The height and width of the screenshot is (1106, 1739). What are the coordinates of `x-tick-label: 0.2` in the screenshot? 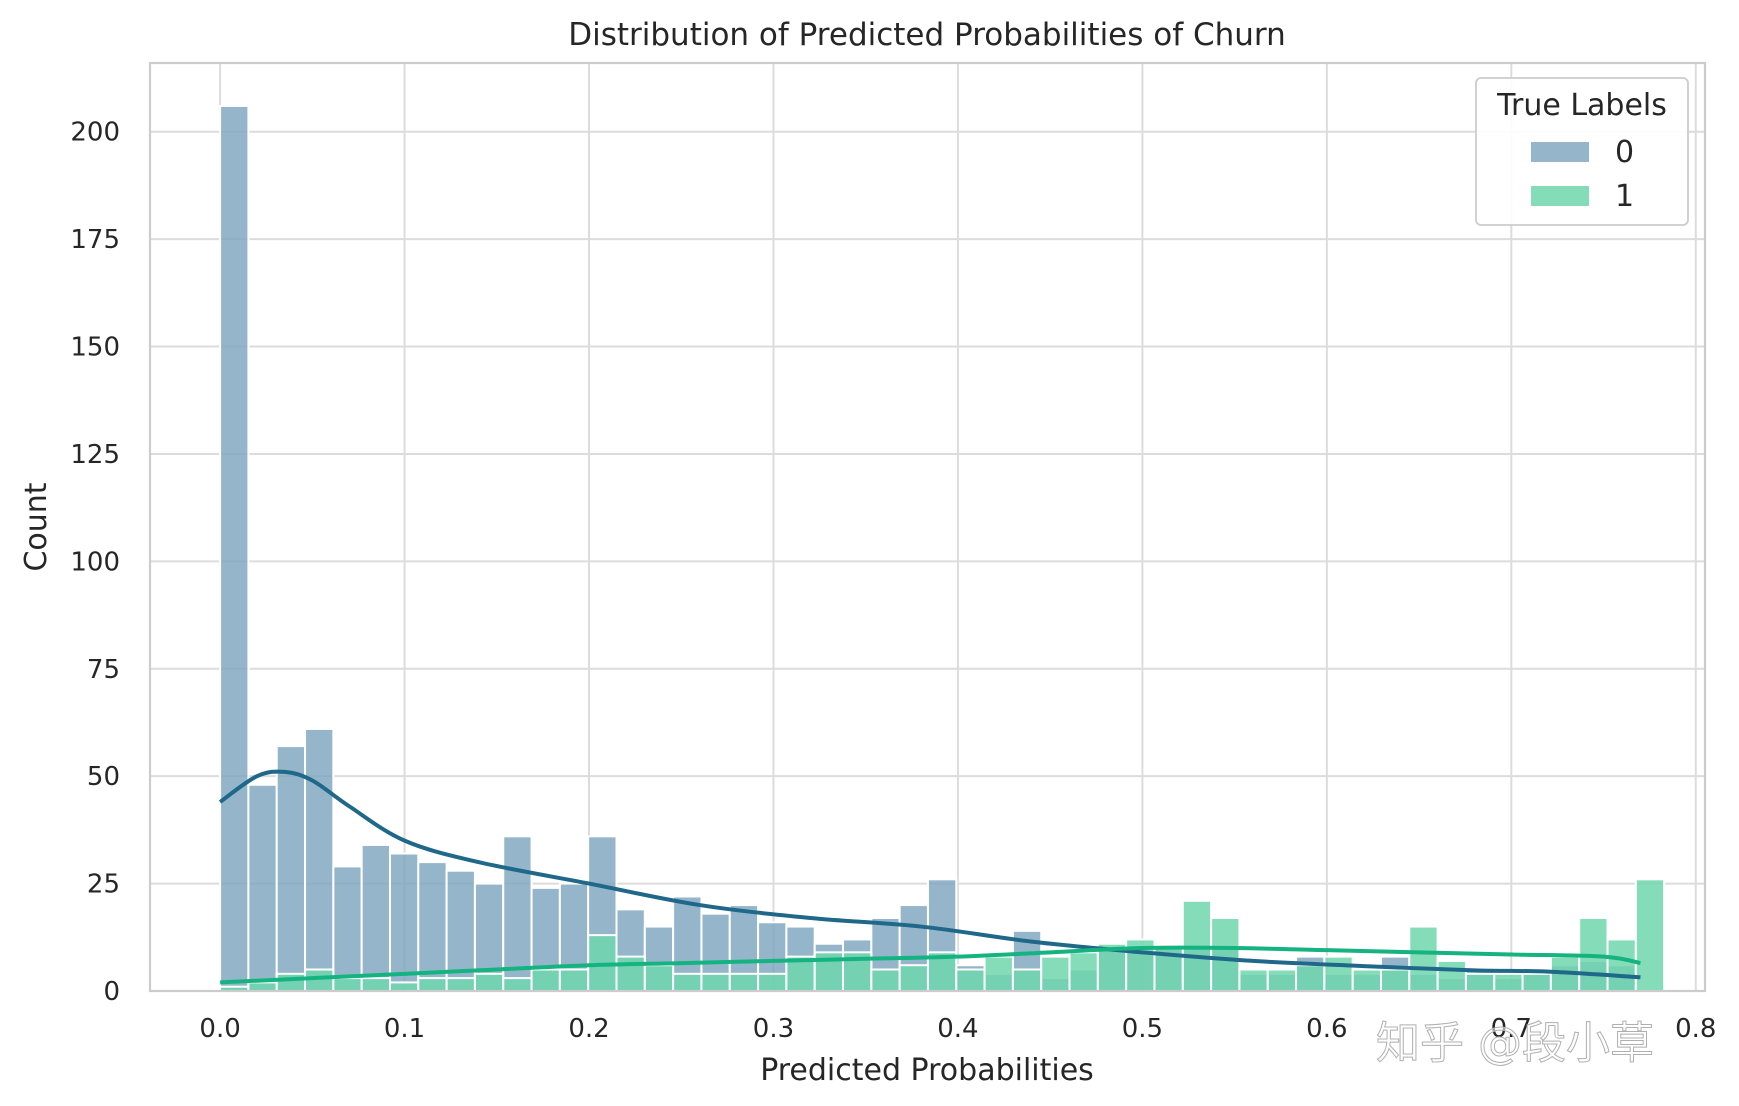 It's located at (588, 1029).